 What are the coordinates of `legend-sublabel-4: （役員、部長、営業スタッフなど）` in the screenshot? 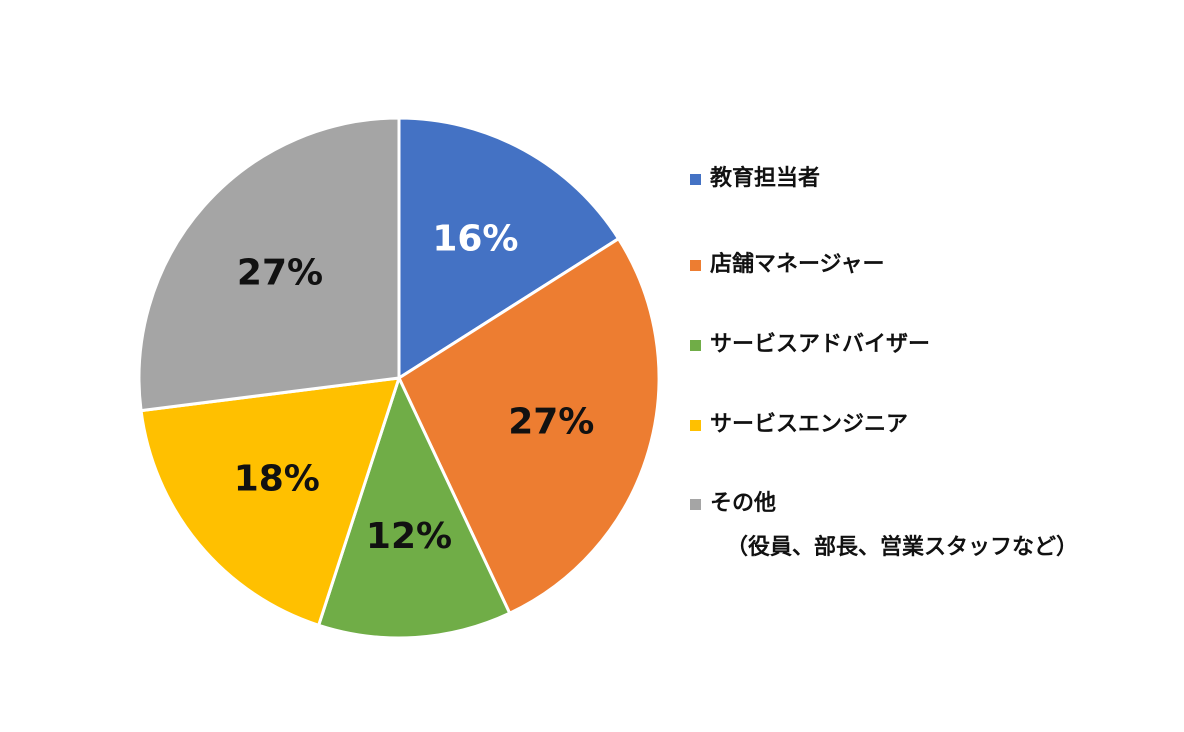 It's located at (902, 547).